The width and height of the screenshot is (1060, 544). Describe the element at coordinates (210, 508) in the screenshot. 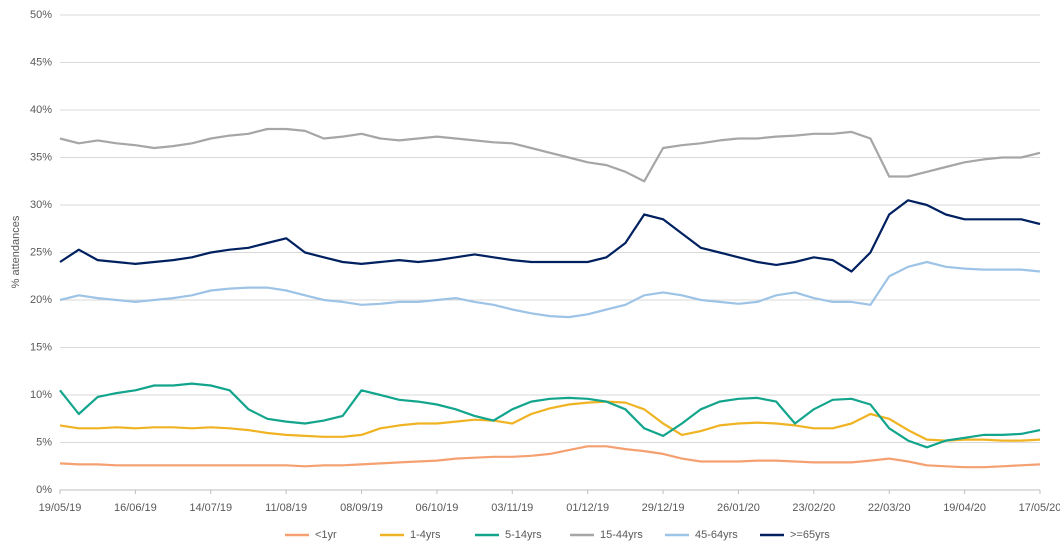

I see `x-tick-label: 14/07/19` at that location.